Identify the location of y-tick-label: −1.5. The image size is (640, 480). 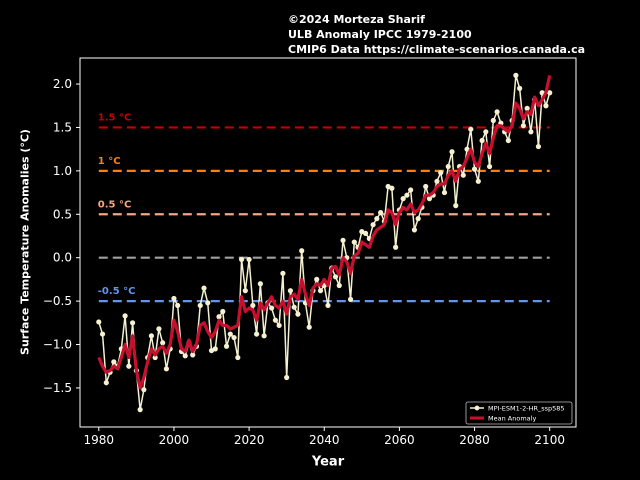
(57, 388).